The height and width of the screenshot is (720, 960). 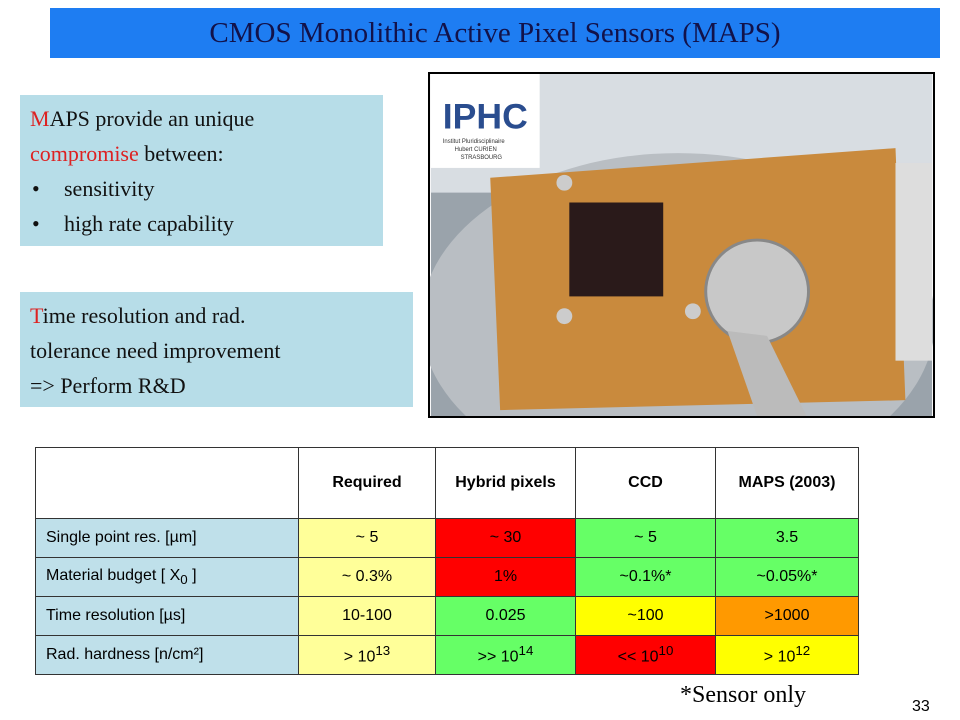 I want to click on text-run: T, so click(x=36, y=315).